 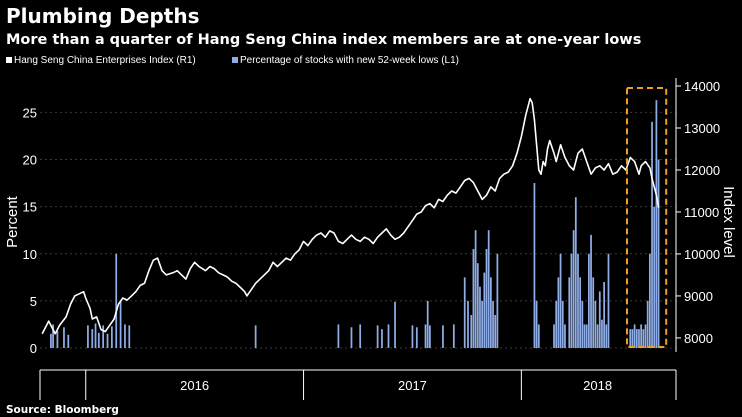 What do you see at coordinates (698, 338) in the screenshot?
I see `right-tick-label: 8000` at bounding box center [698, 338].